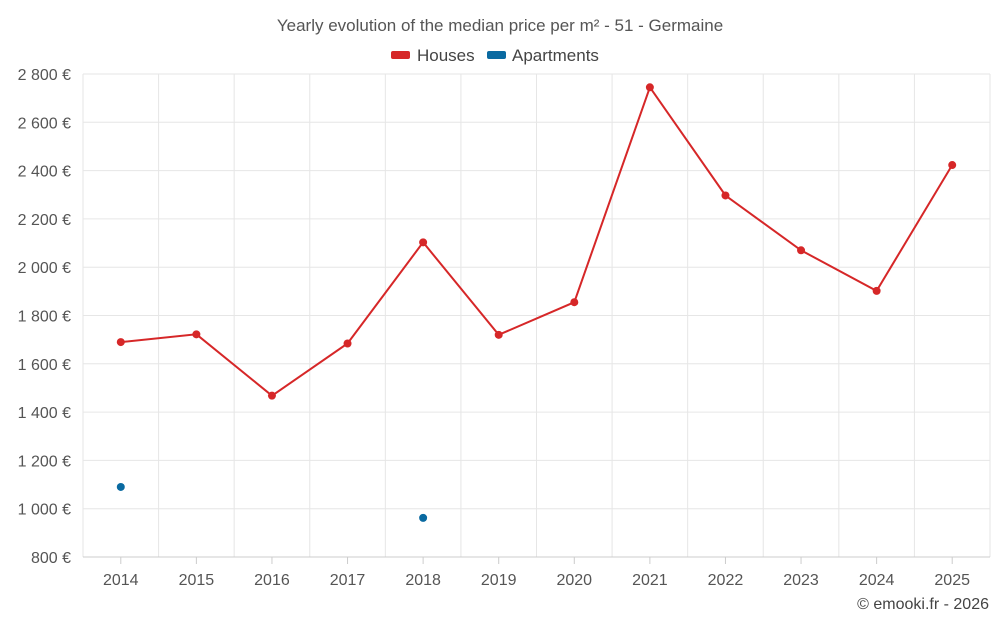  I want to click on credit-text: © emooki.fr - 2026, so click(923, 604).